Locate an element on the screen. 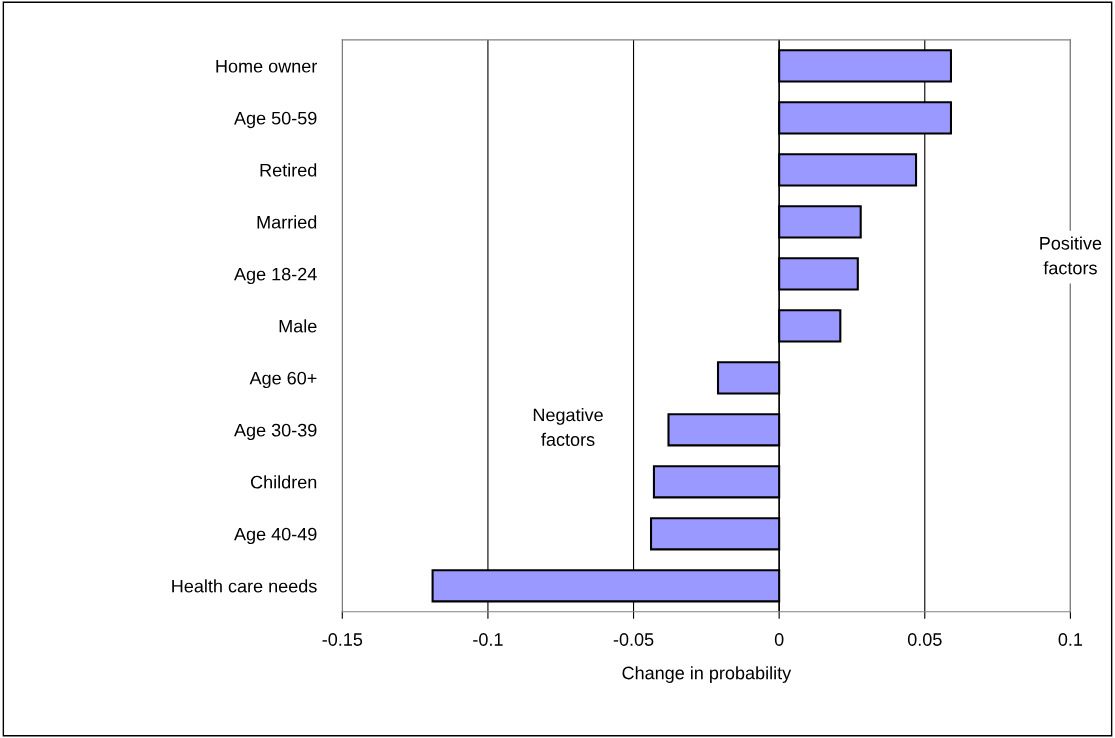 Image resolution: width=1115 pixels, height=738 pixels. y-tick-label: Retired is located at coordinates (288, 170).